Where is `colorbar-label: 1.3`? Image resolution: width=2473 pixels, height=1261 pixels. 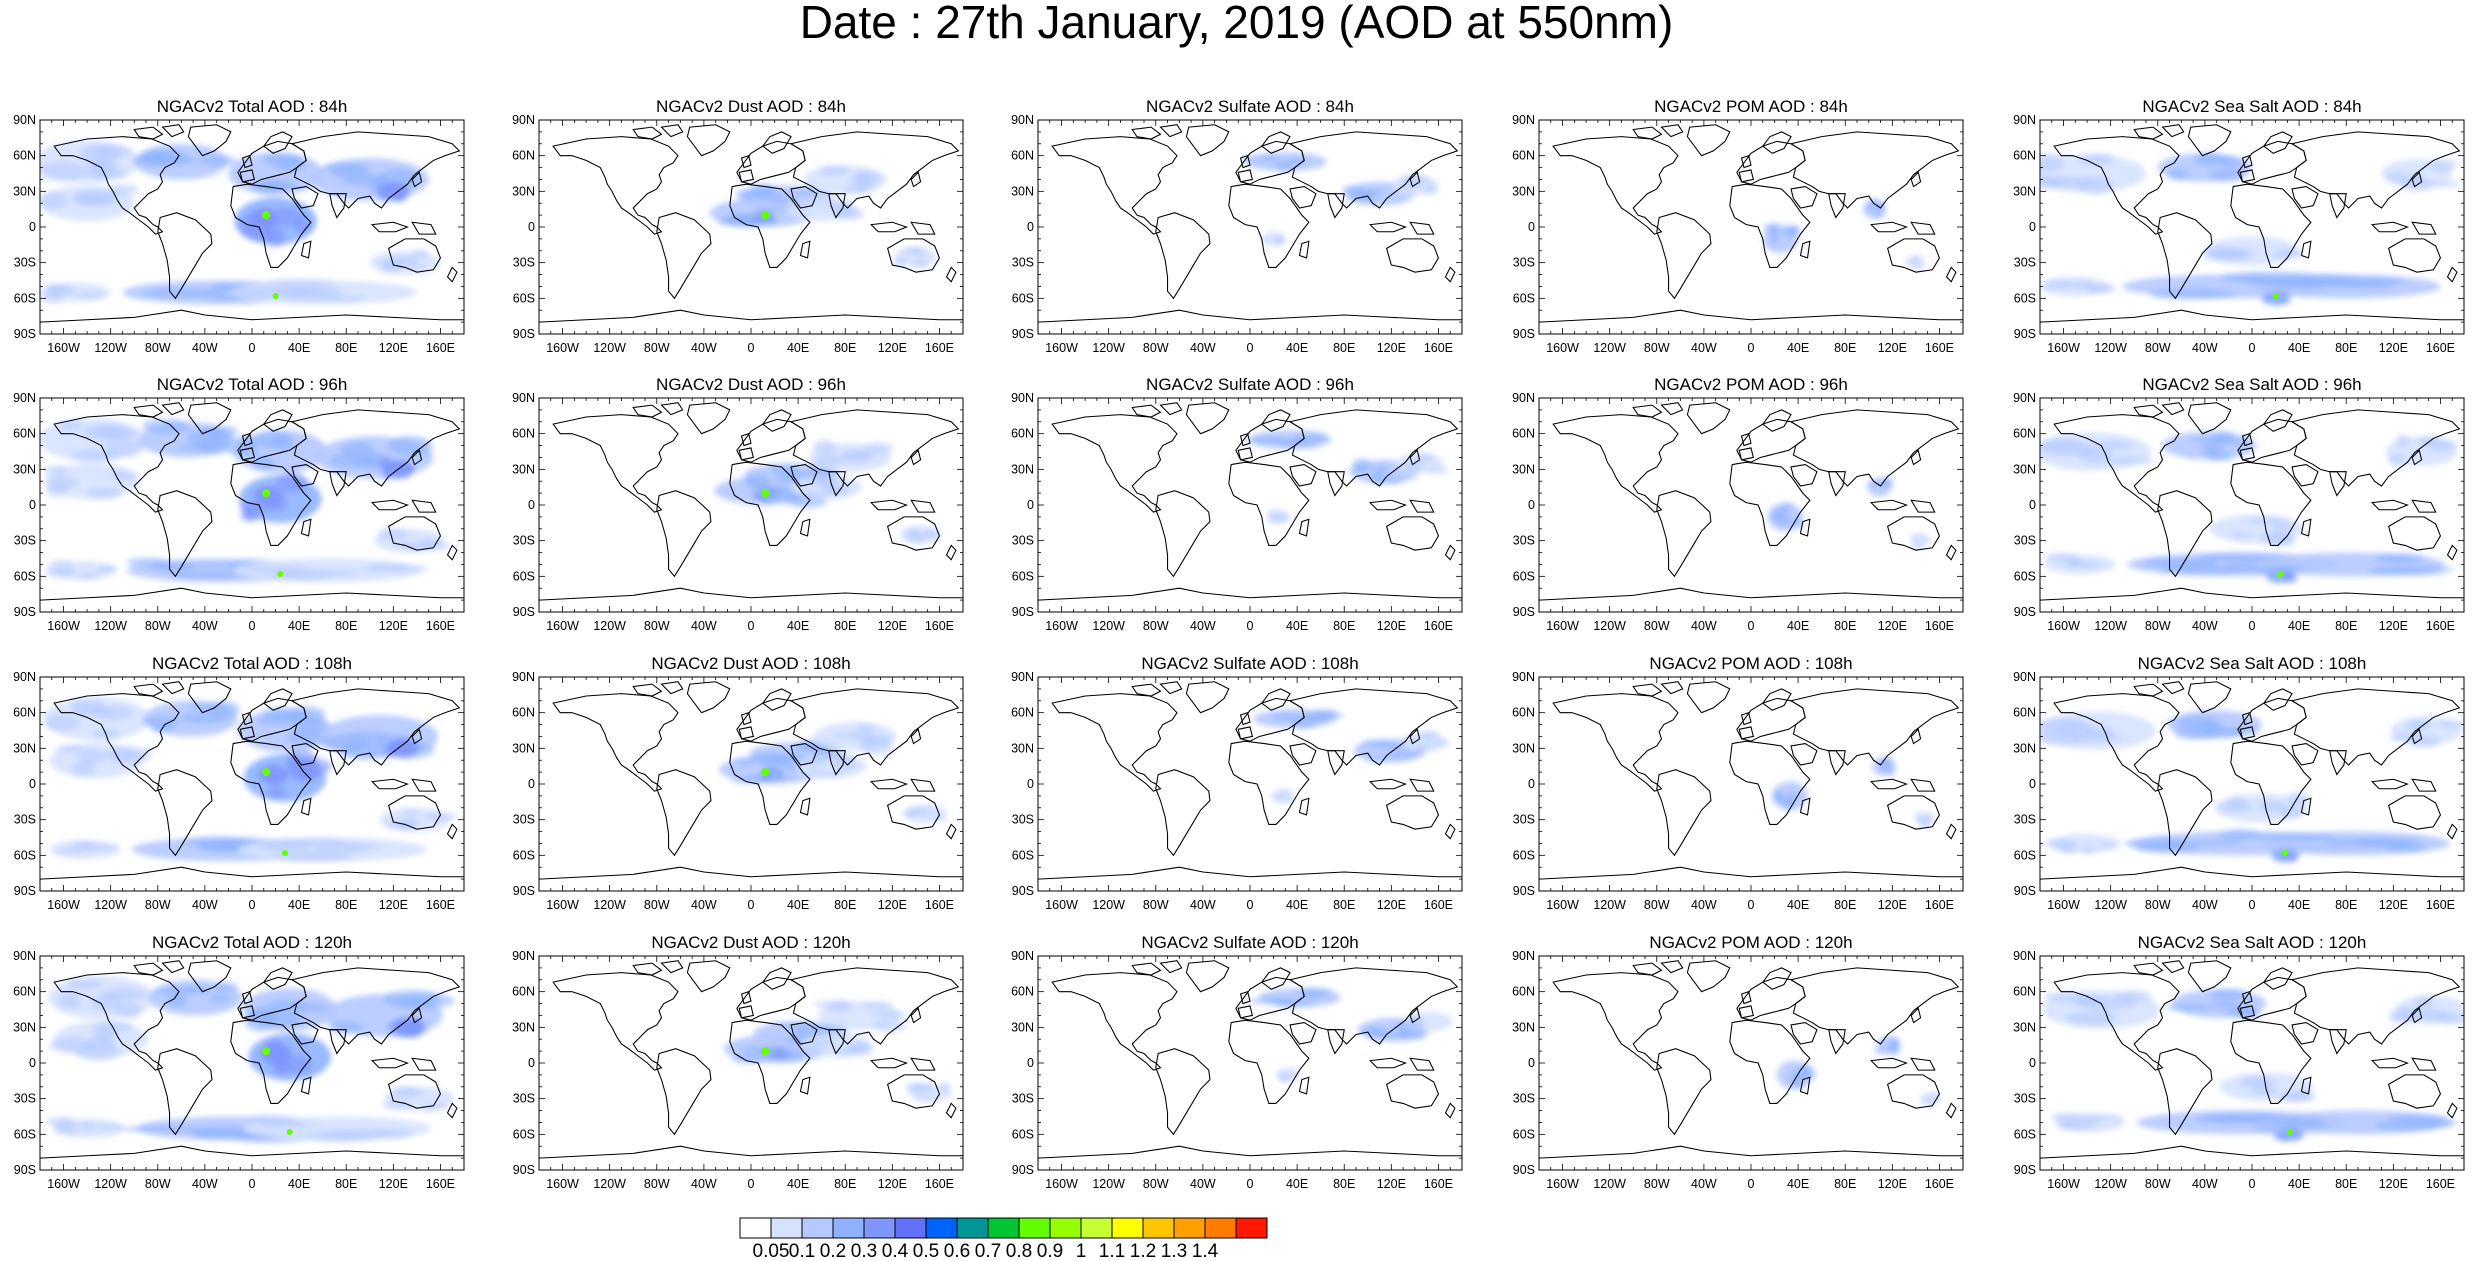
colorbar-label: 1.3 is located at coordinates (1174, 1251).